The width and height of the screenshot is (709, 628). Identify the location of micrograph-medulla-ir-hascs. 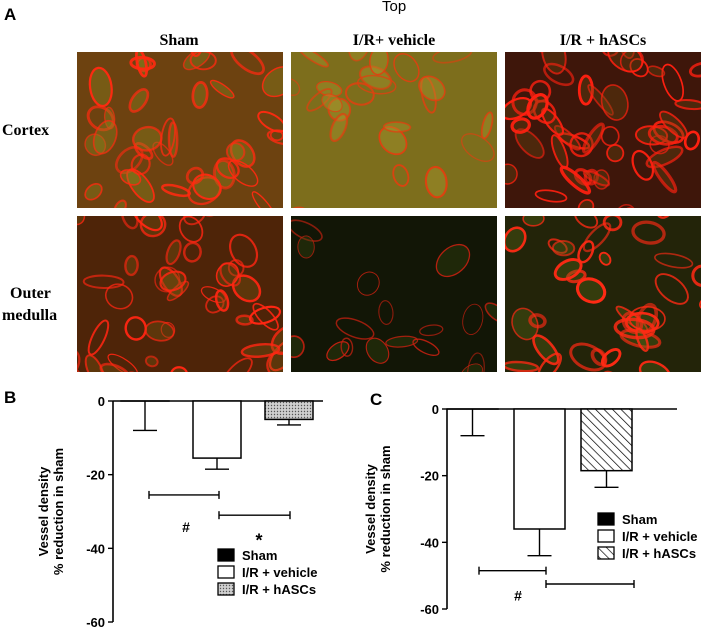
(603, 294).